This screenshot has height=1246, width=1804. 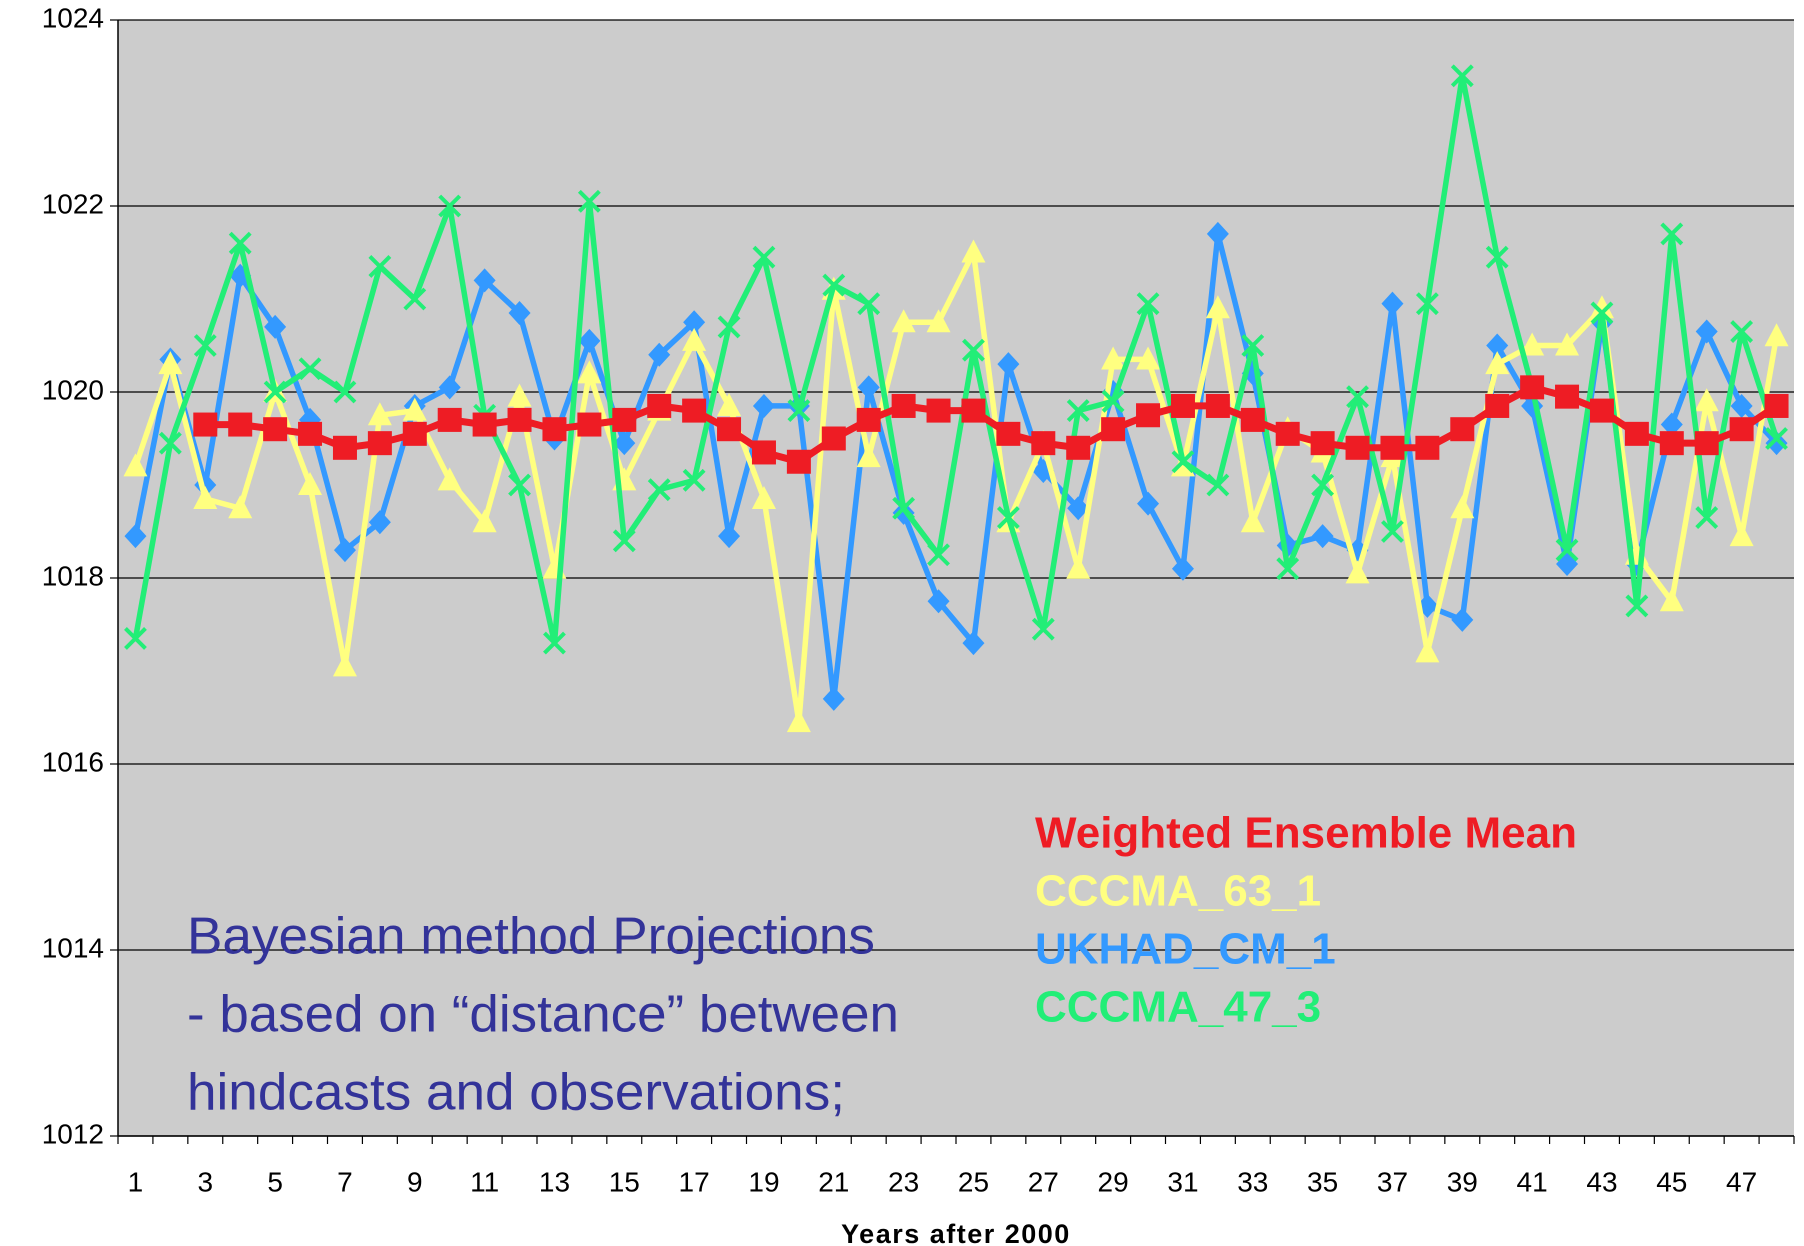 I want to click on legend-entry: CCCMA_47_3, so click(x=1178, y=1007).